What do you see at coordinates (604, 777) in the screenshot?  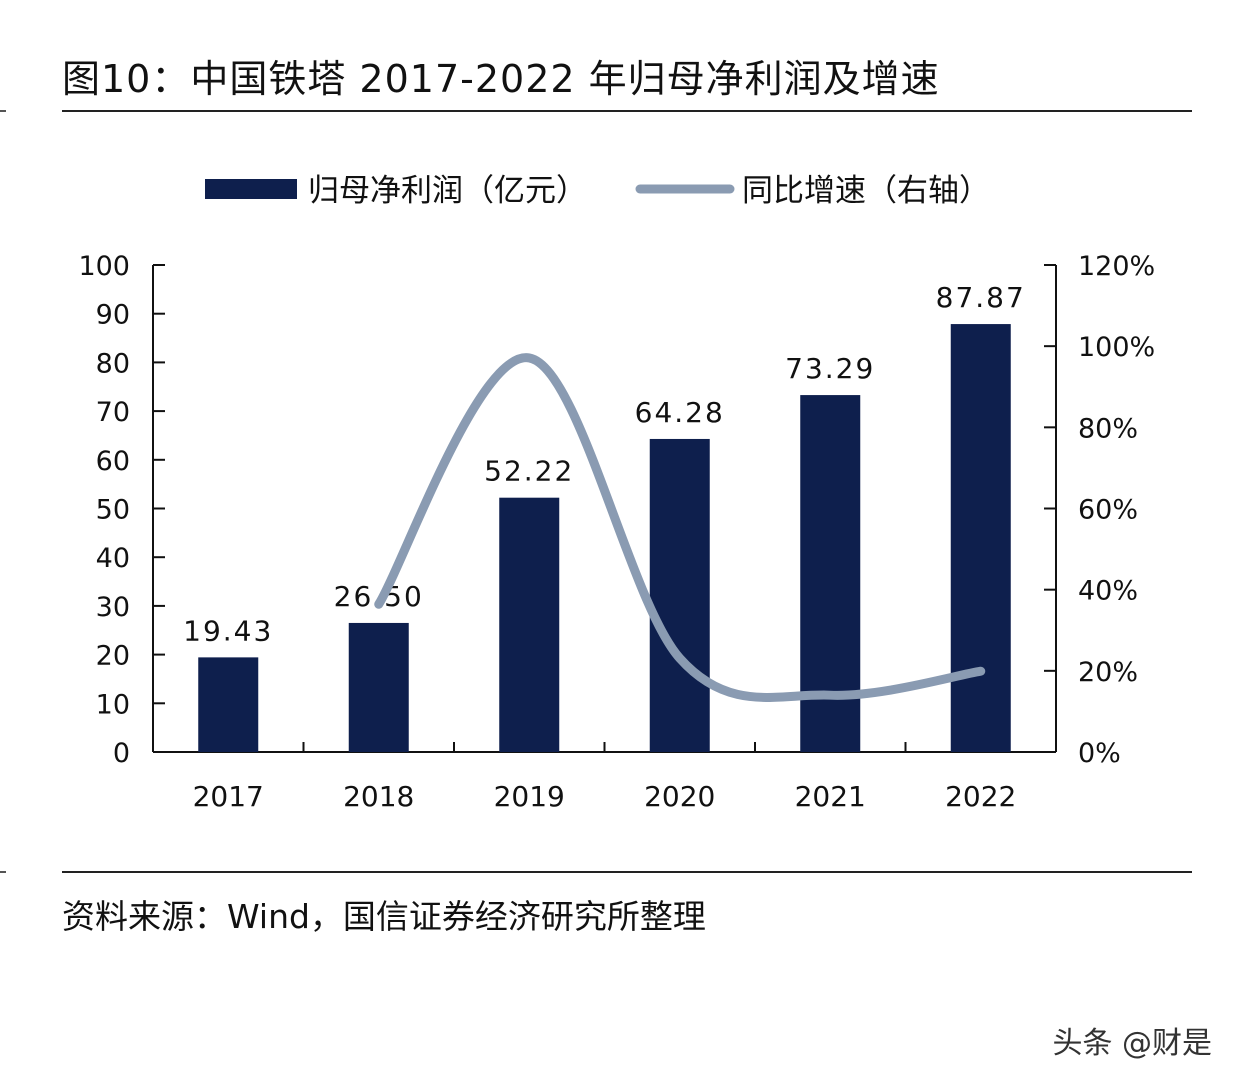 I see `x-axis: 2017 2018 2019 2020 2021 2022` at bounding box center [604, 777].